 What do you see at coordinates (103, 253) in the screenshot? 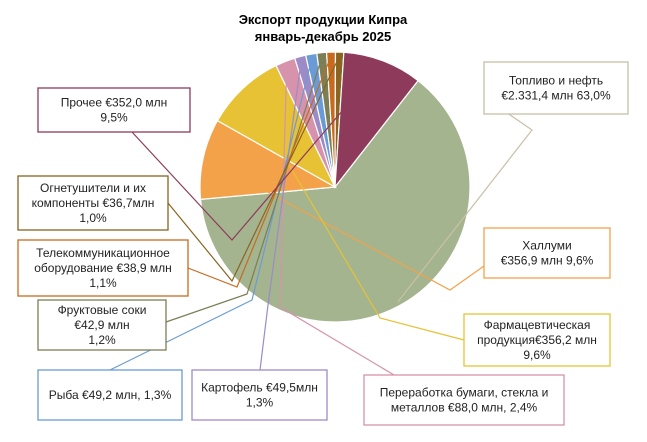
I see `slice-label-8-line-1: Телекоммуникационное` at bounding box center [103, 253].